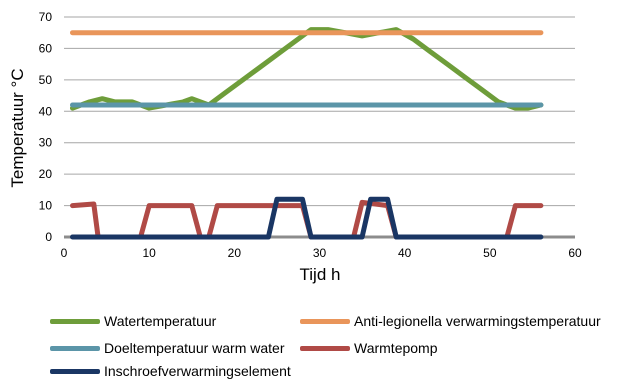 The width and height of the screenshot is (626, 380). What do you see at coordinates (194, 348) in the screenshot?
I see `legend-label: Doeltemperatuur warm water` at bounding box center [194, 348].